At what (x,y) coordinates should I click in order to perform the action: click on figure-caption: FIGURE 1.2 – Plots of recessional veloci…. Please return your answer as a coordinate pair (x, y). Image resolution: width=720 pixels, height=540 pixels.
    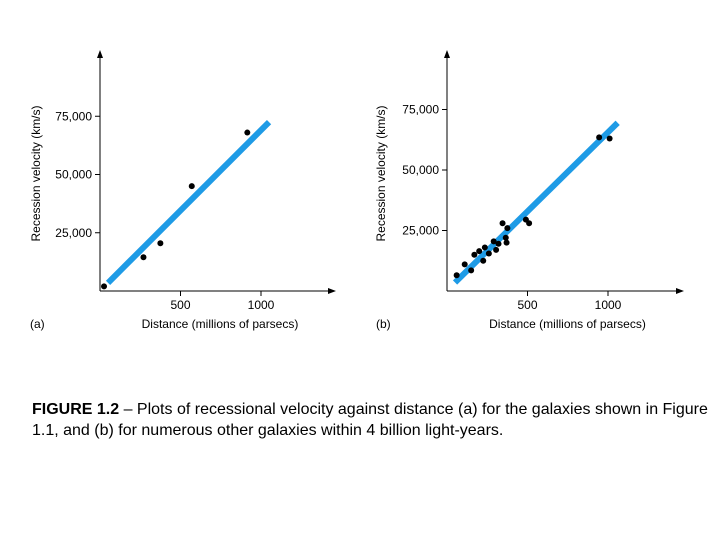
    Looking at the image, I should click on (372, 420).